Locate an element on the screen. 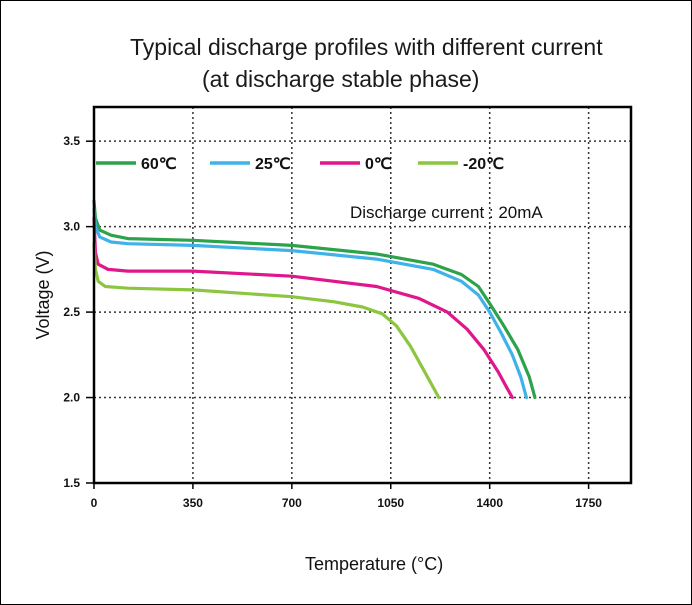 The width and height of the screenshot is (692, 605). x-tick-label: 0 is located at coordinates (94, 503).